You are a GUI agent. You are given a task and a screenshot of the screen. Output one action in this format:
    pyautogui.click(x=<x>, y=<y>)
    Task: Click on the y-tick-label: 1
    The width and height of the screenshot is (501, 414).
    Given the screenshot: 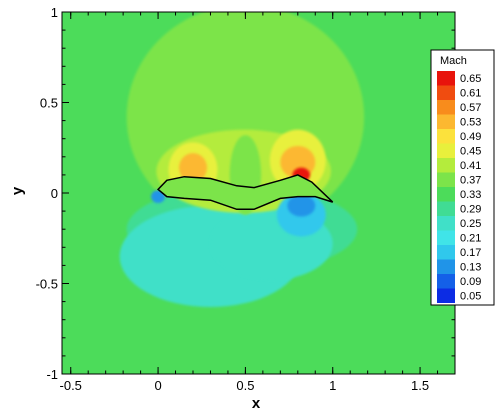 What is the action you would take?
    pyautogui.click(x=54, y=12)
    